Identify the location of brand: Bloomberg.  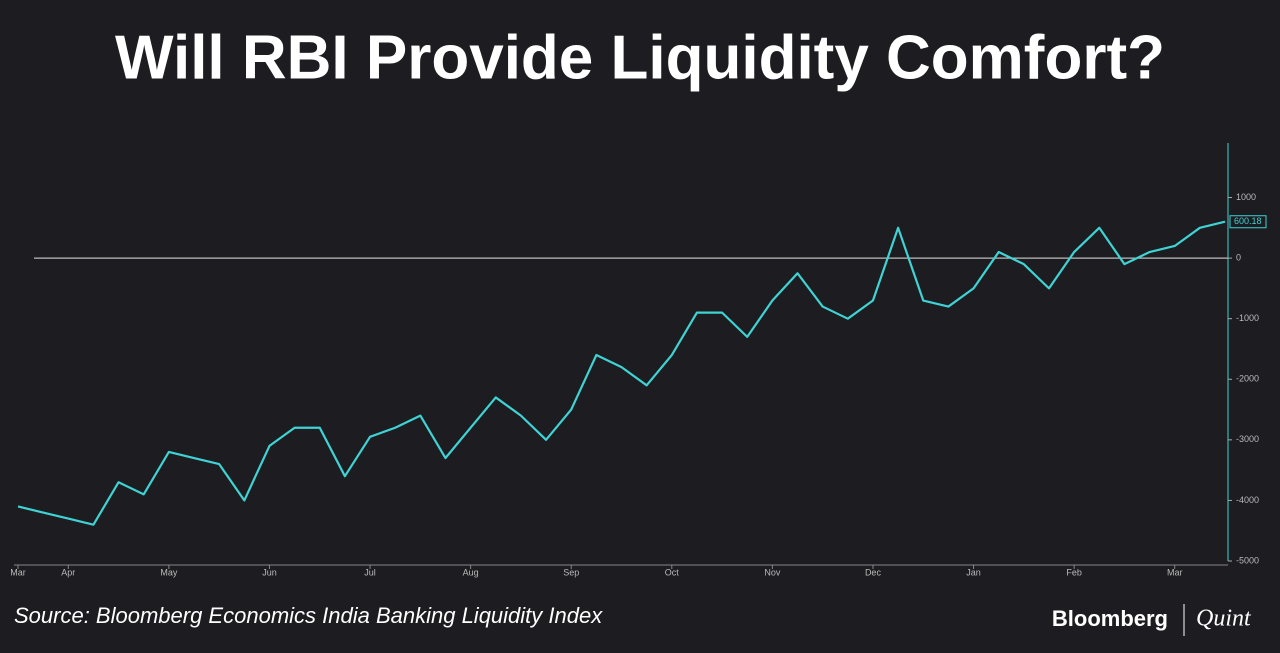
(1110, 618).